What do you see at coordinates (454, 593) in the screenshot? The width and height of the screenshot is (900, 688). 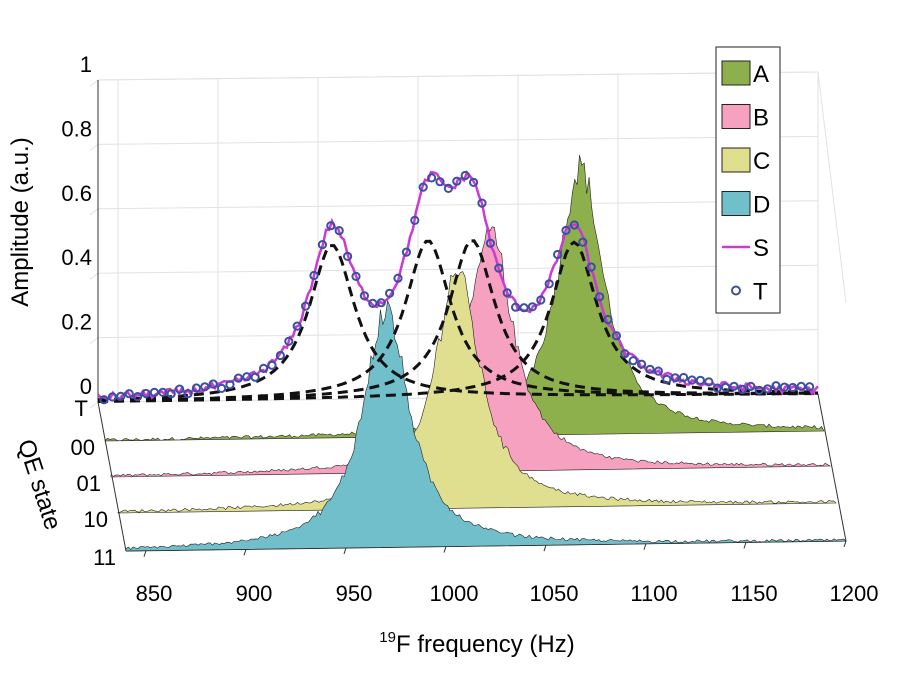 I see `x-tick-label: 1000` at bounding box center [454, 593].